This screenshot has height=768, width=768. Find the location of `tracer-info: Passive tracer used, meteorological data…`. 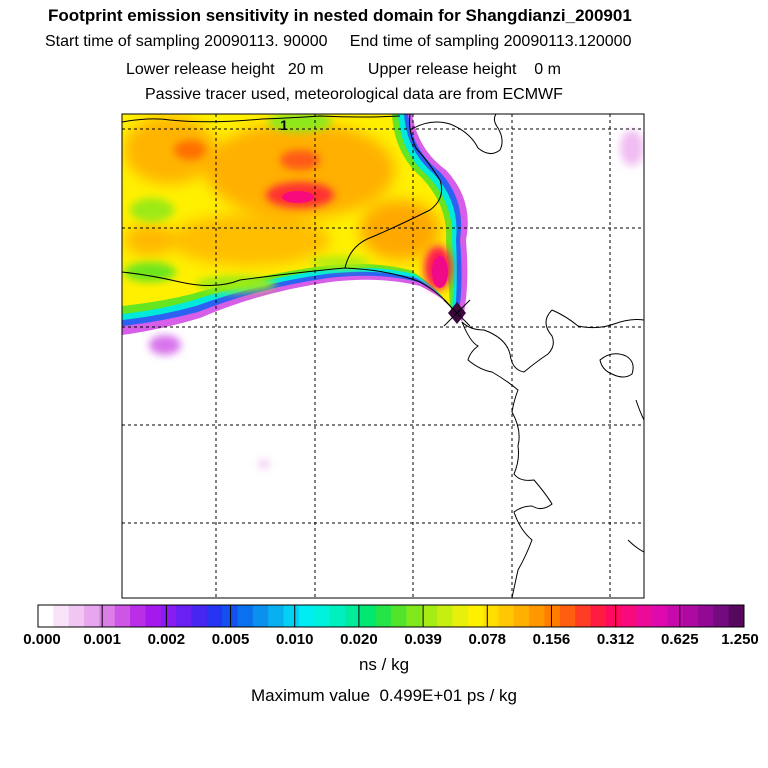

tracer-info: Passive tracer used, meteorological data… is located at coordinates (354, 94).